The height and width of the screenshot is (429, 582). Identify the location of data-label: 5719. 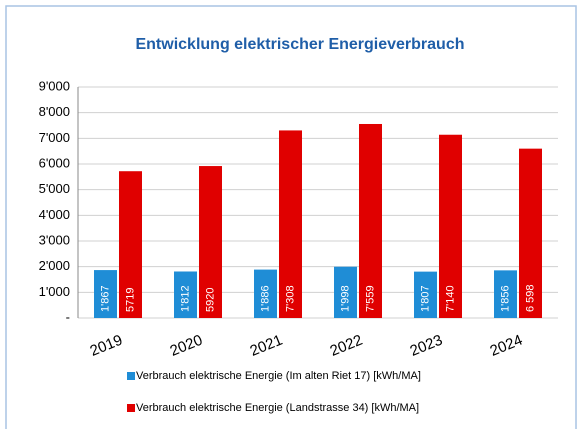
(130, 300).